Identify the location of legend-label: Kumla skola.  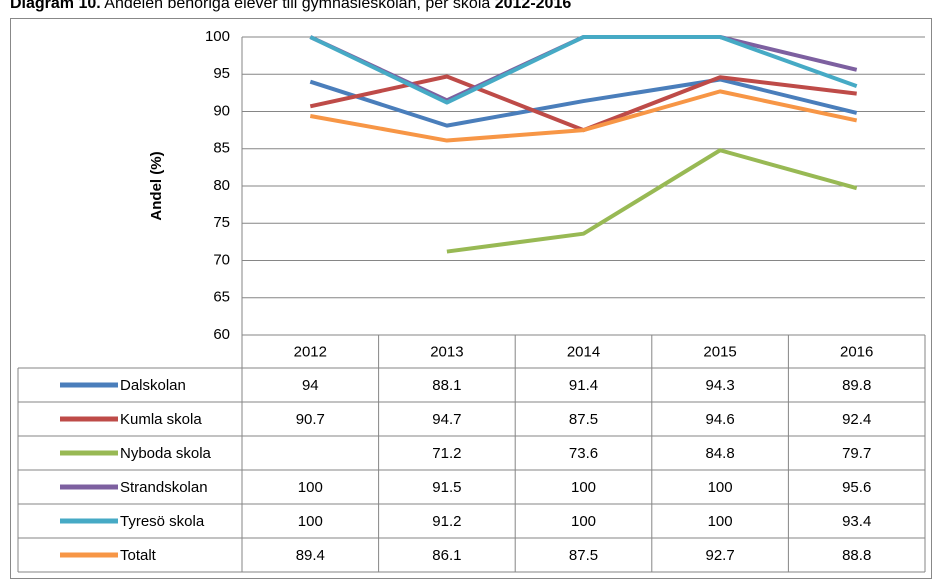
(161, 419).